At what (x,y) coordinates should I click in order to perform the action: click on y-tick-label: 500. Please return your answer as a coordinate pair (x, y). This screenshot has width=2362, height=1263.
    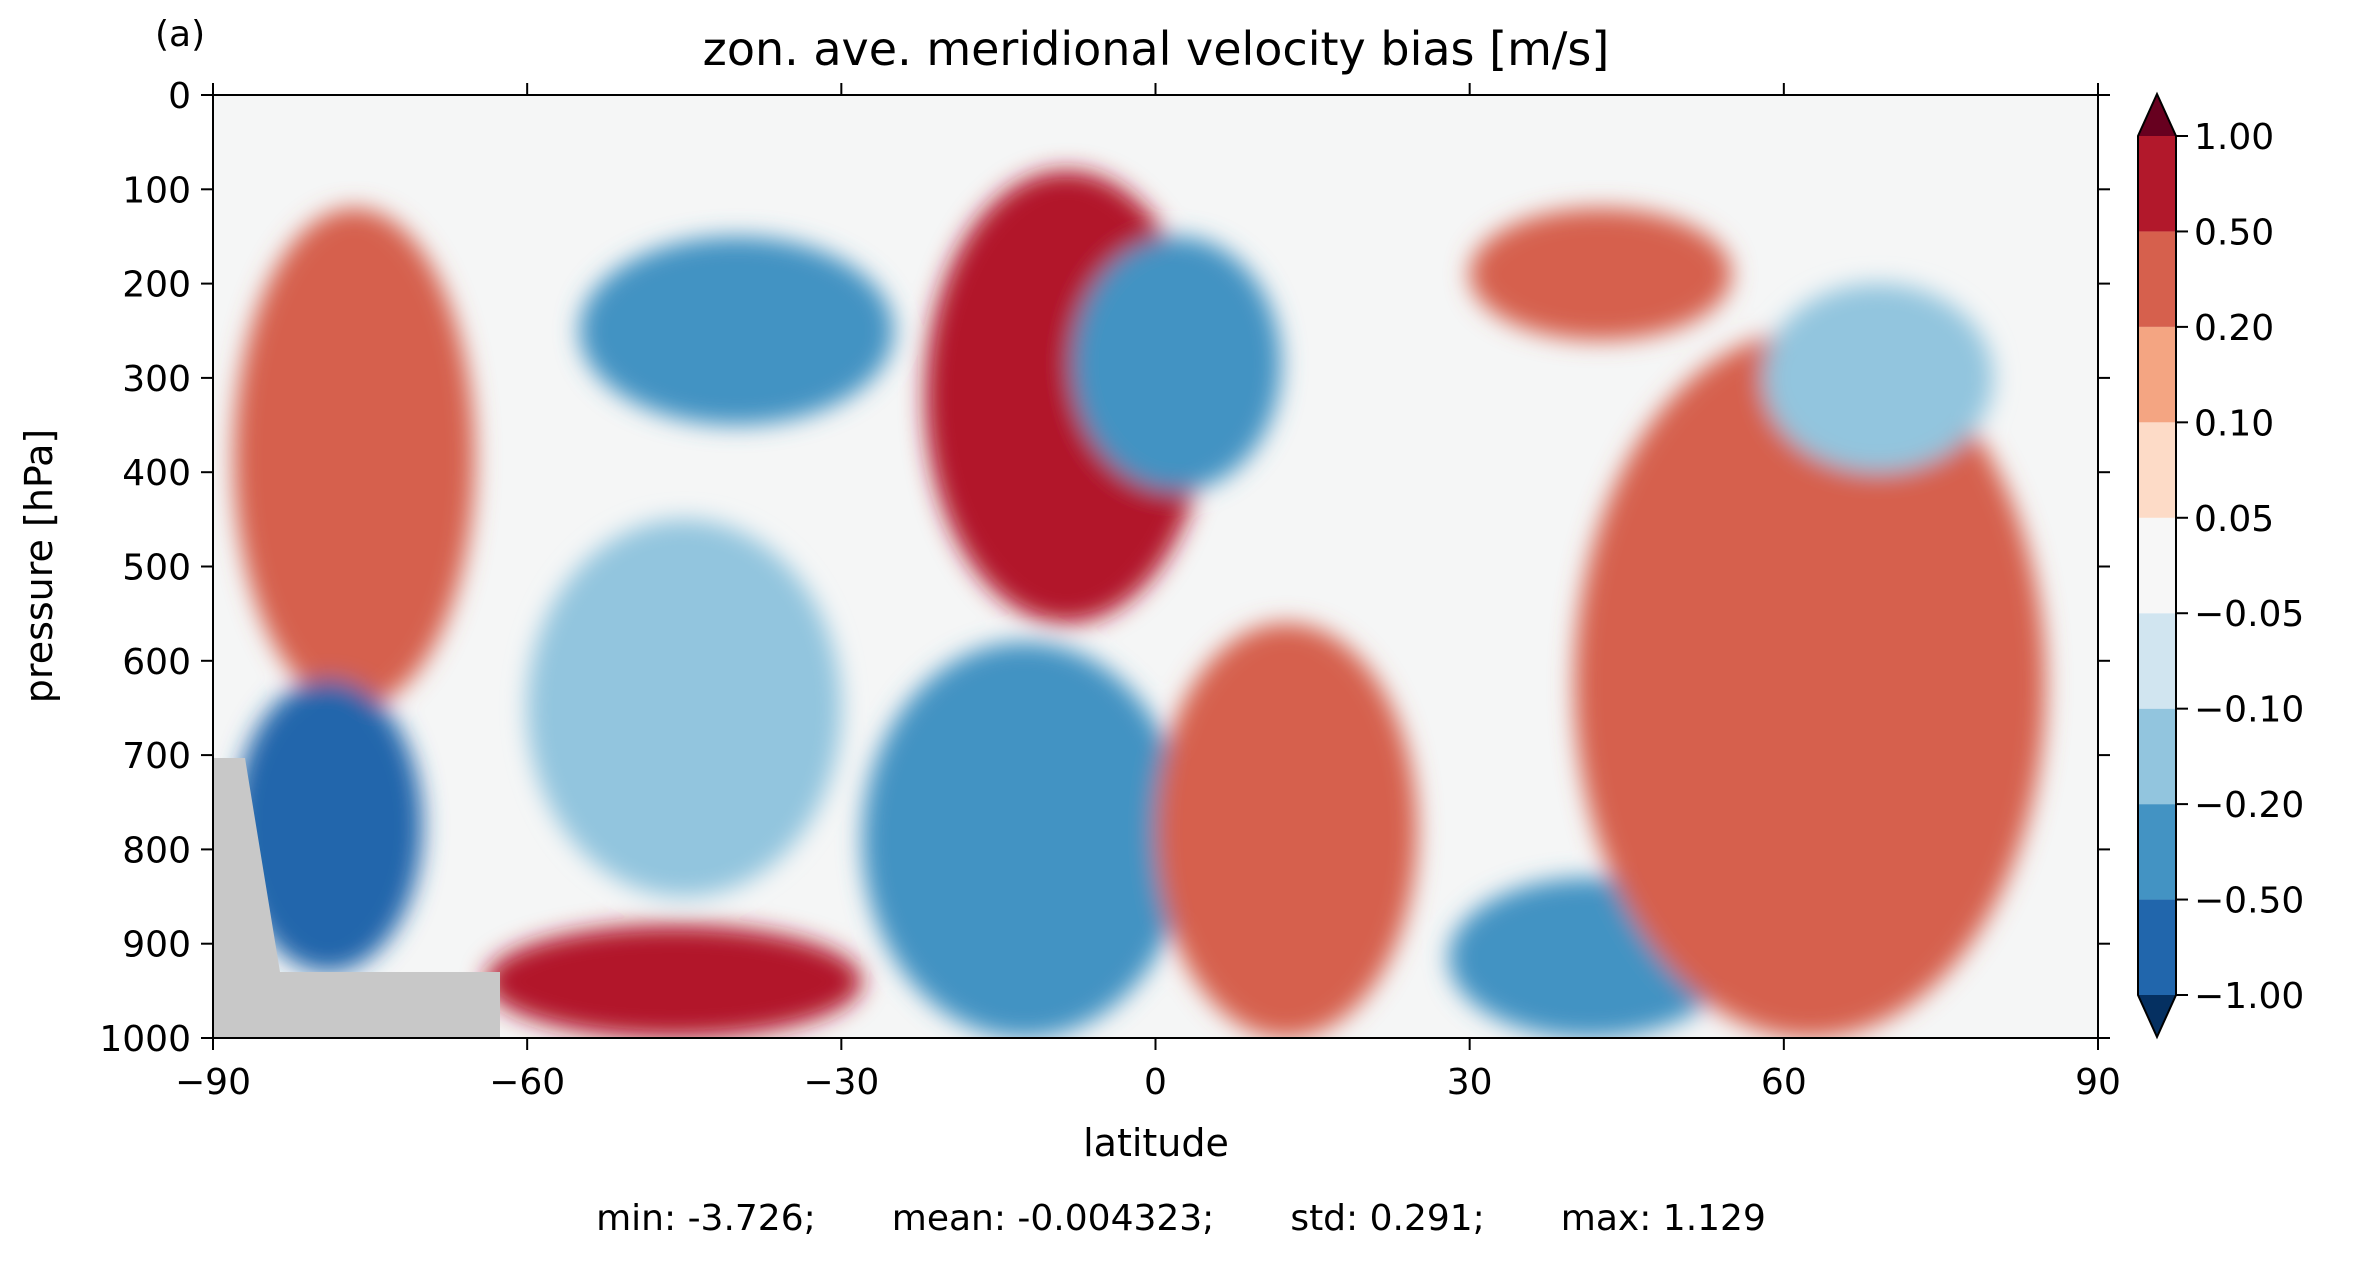
    Looking at the image, I should click on (156, 568).